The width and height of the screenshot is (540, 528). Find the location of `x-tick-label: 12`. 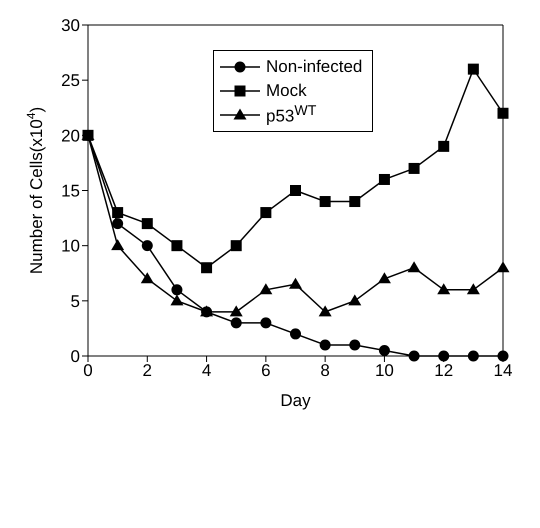

x-tick-label: 12 is located at coordinates (444, 370).